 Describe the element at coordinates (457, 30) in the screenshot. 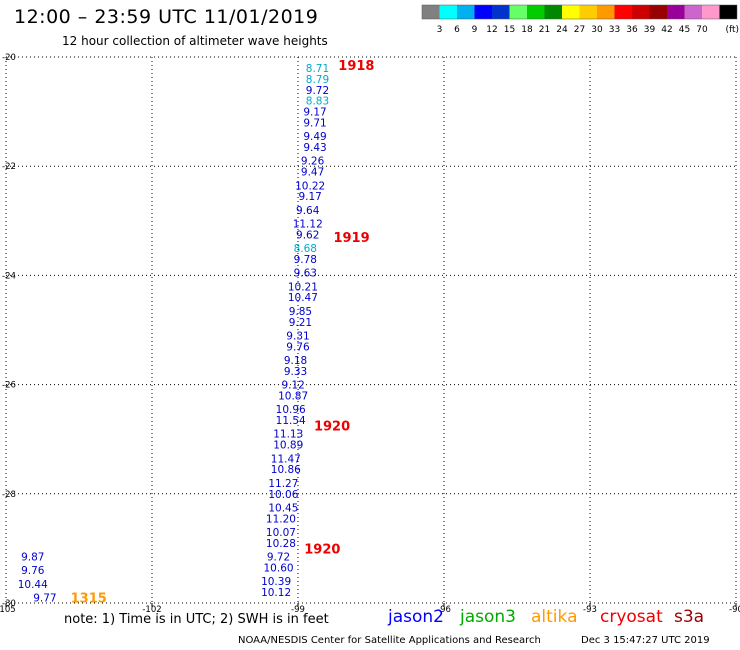

I see `scale-label: 6` at that location.